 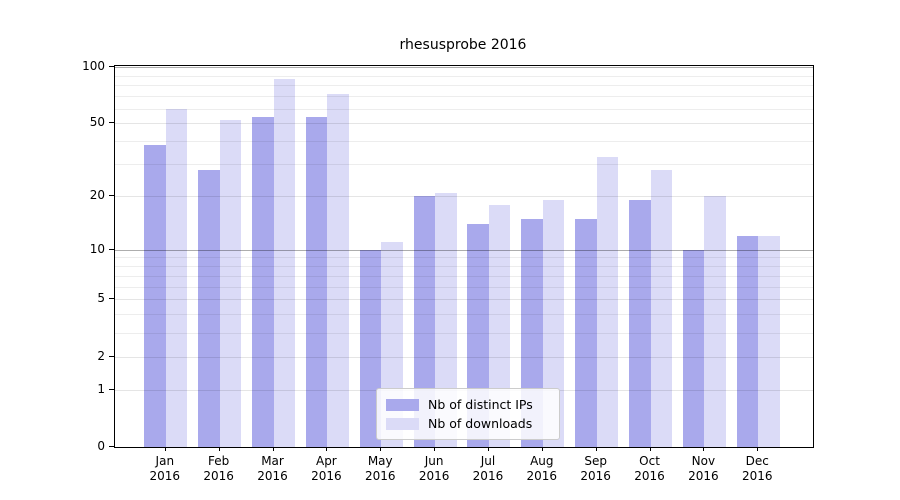 What do you see at coordinates (464, 267) in the screenshot?
I see `gridline-y8` at bounding box center [464, 267].